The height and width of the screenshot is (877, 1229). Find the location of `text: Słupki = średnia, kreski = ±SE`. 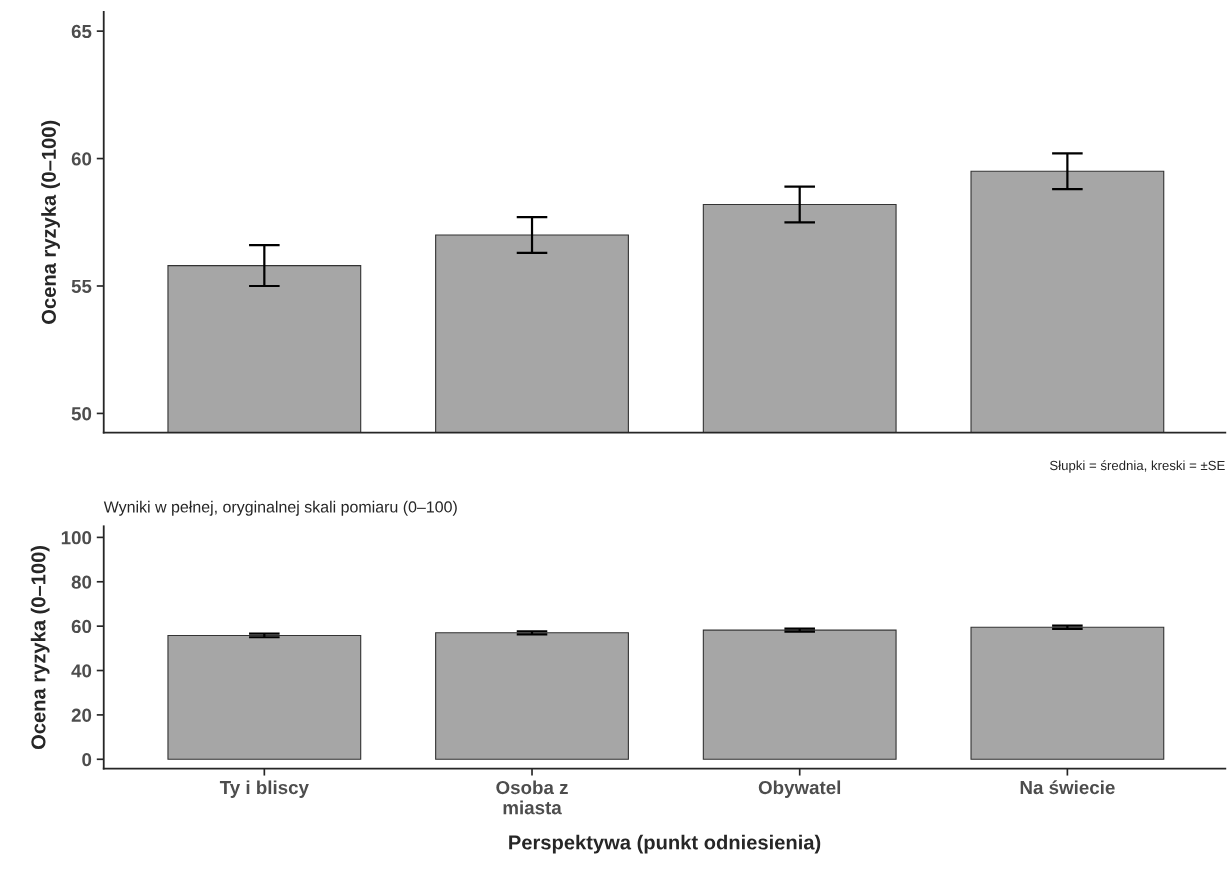

text: Słupki = średnia, kreski = ±SE is located at coordinates (1137, 466).